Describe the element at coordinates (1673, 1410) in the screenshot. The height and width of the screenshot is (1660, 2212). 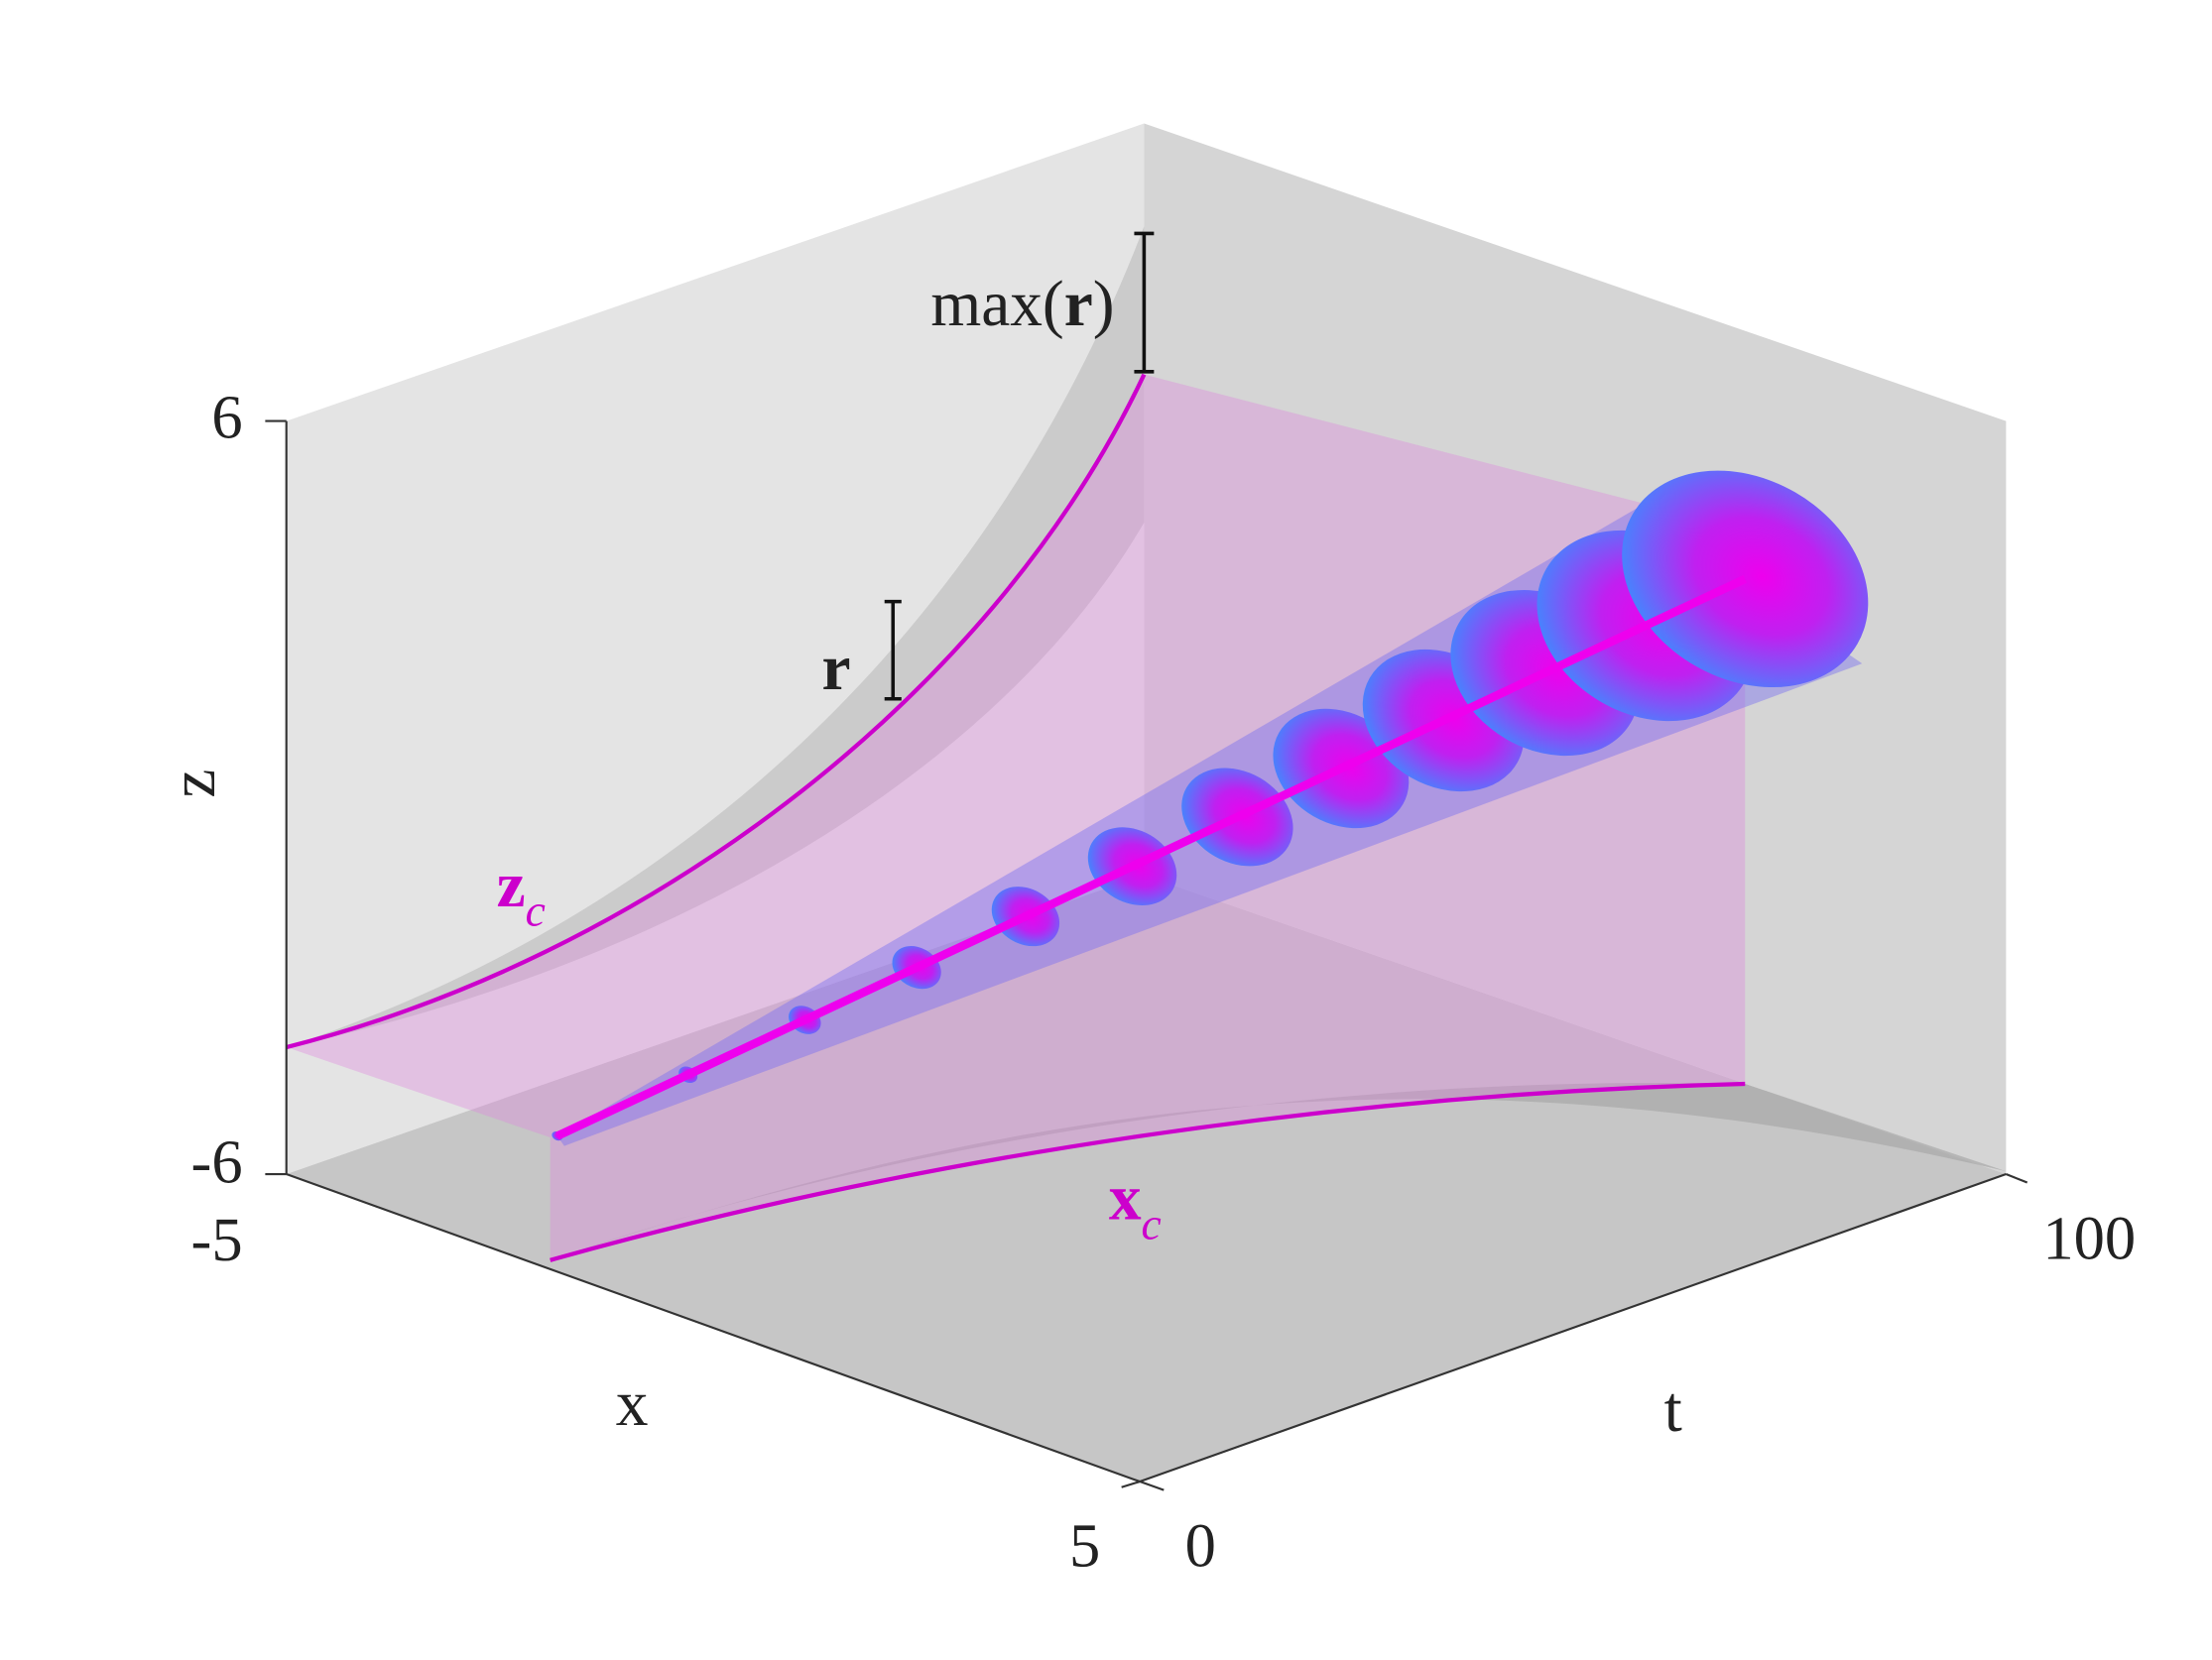
I see `t-axis-label: t` at that location.